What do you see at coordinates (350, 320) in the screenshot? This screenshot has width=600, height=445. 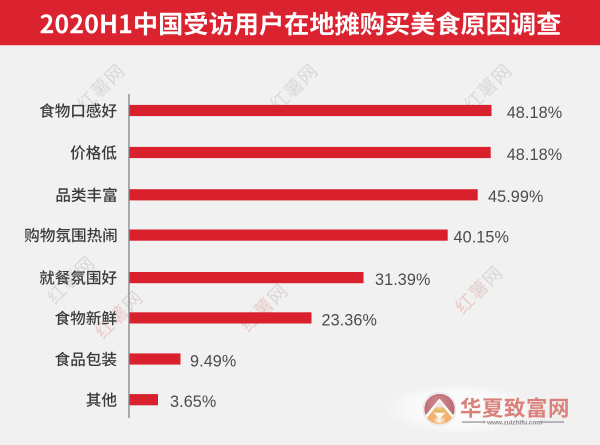 I see `svg-text: 23.36%` at bounding box center [350, 320].